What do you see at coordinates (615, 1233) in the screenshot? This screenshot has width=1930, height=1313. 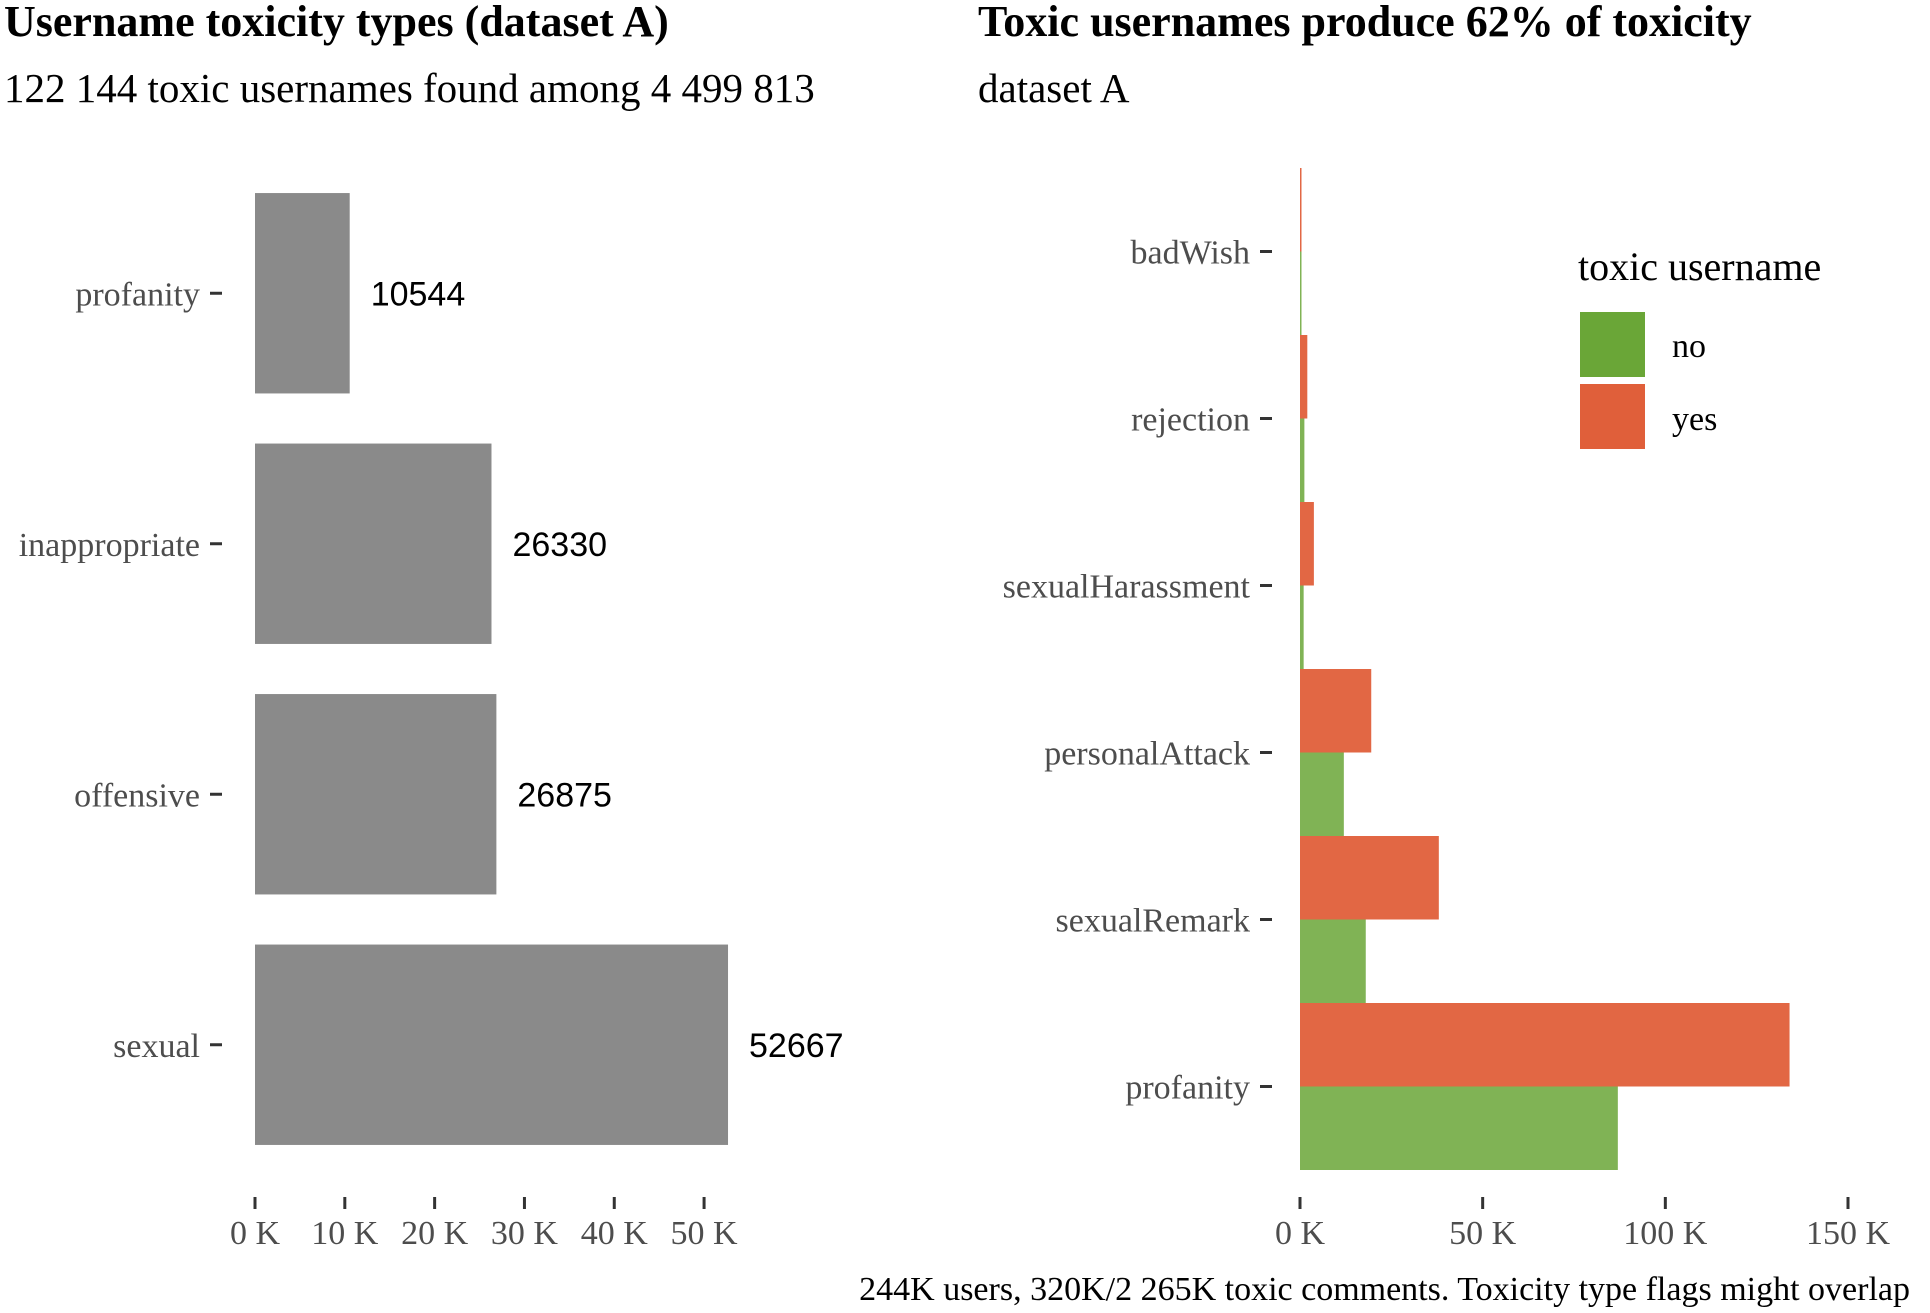 I see `x-tick-label-4: 40 K` at bounding box center [615, 1233].